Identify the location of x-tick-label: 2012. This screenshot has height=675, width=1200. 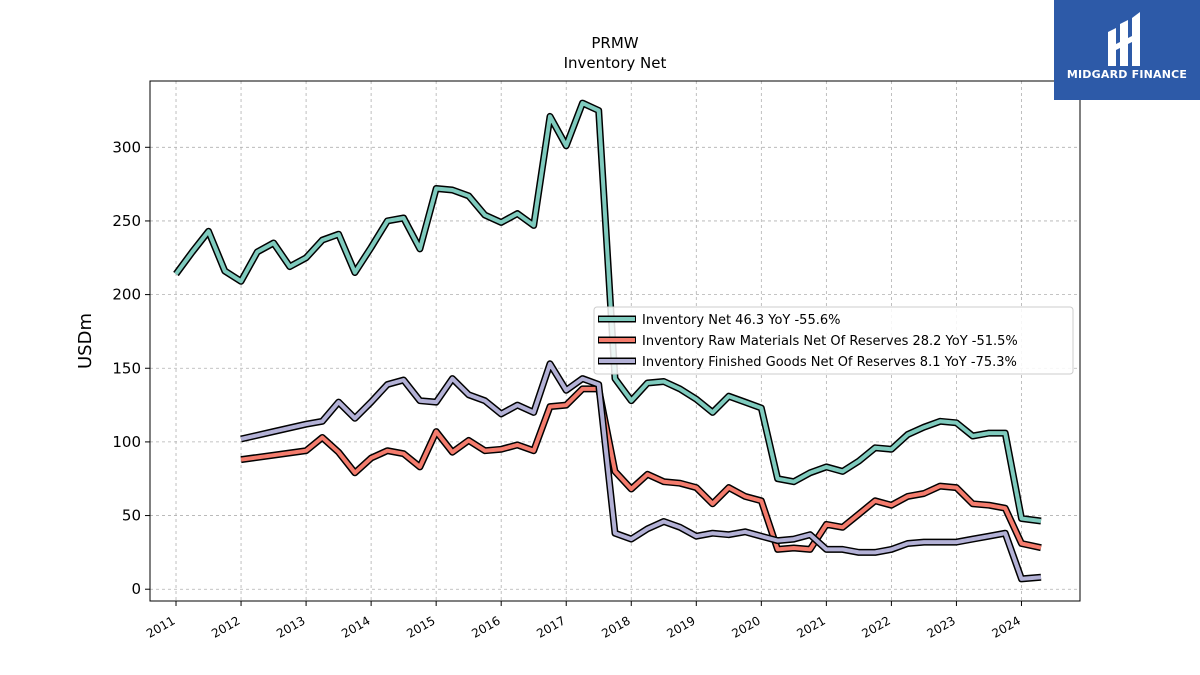
(225, 626).